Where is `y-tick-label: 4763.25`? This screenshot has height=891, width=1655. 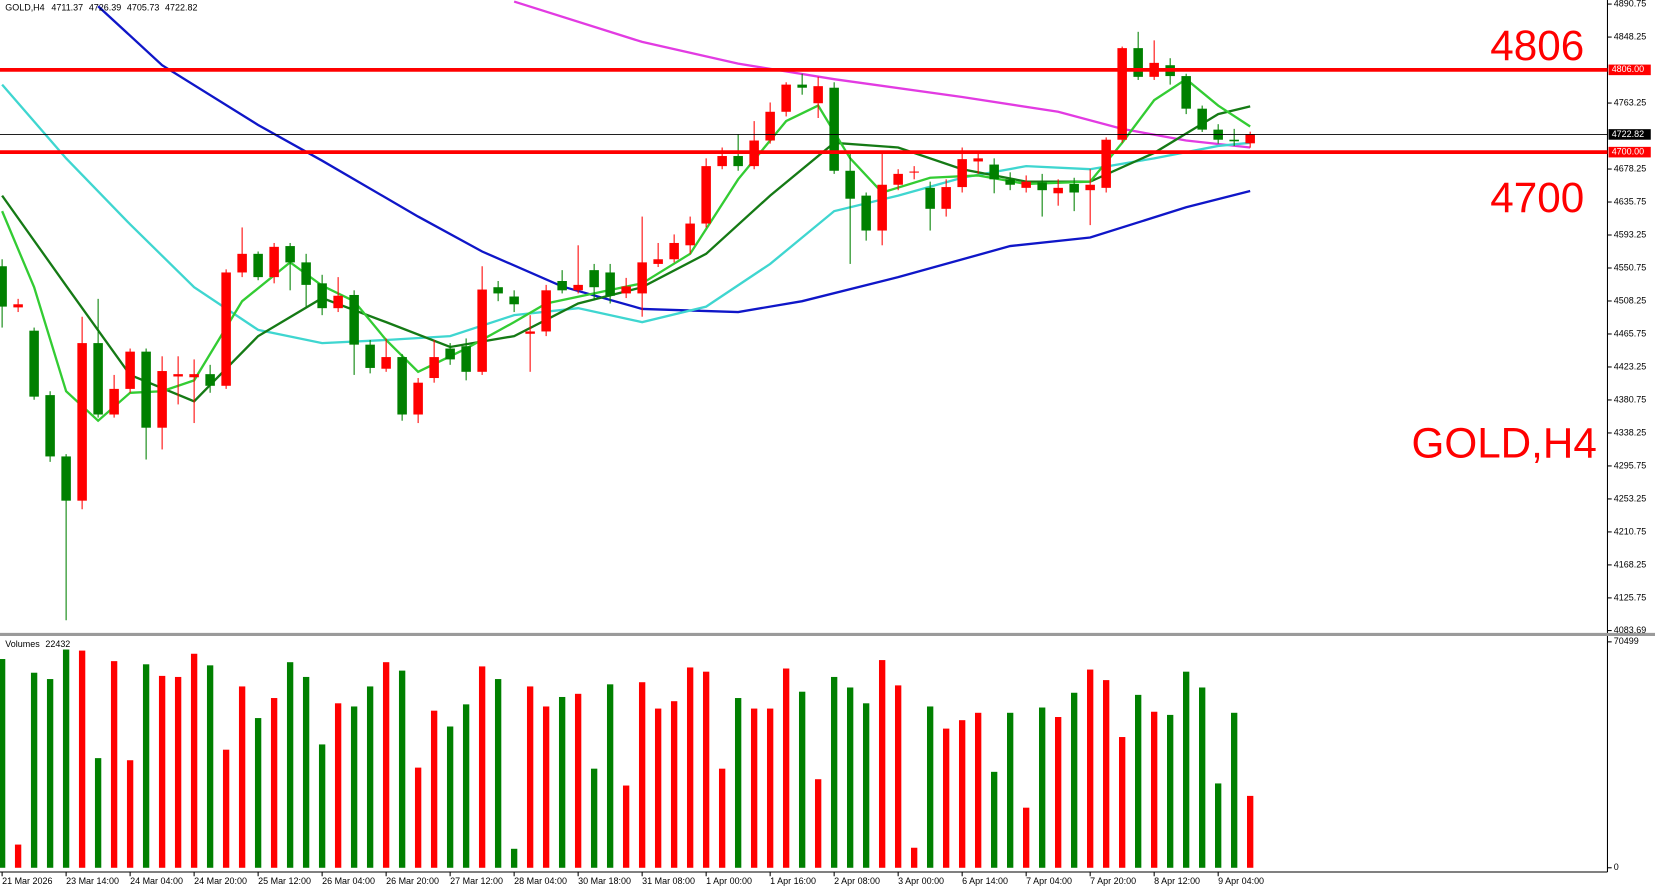
y-tick-label: 4763.25 is located at coordinates (1630, 102).